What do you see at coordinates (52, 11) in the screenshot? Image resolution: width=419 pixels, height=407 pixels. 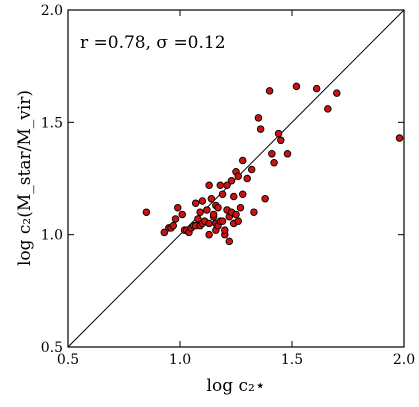 I see `y-tick-label: 2.0` at bounding box center [52, 11].